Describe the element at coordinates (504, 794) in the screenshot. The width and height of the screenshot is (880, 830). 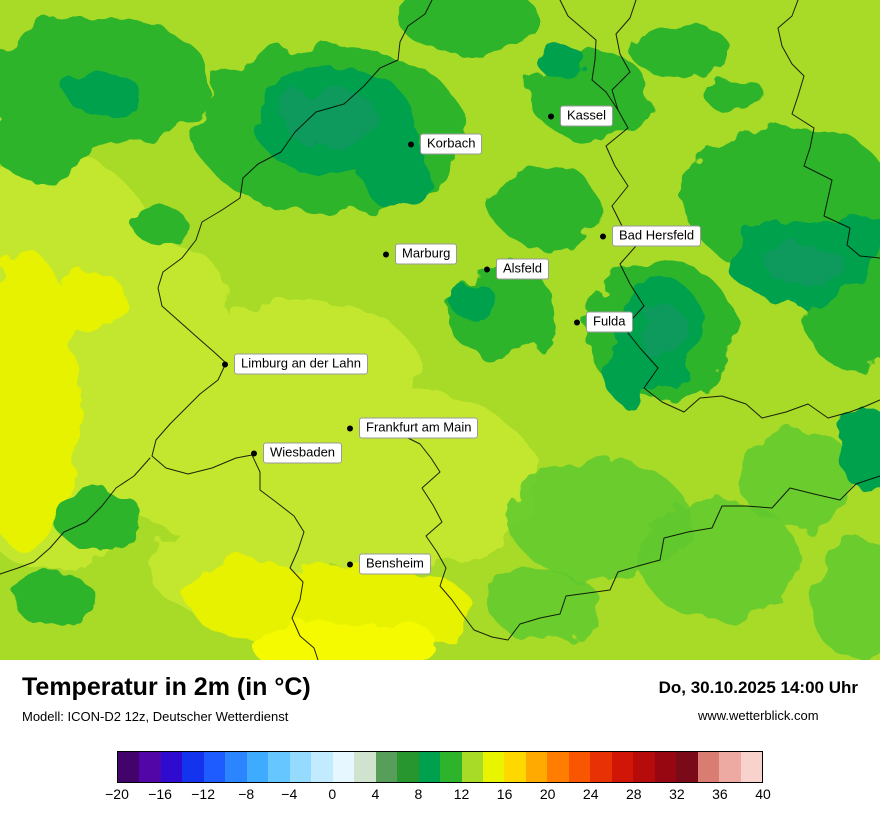
I see `legend-tick-label: 16` at that location.